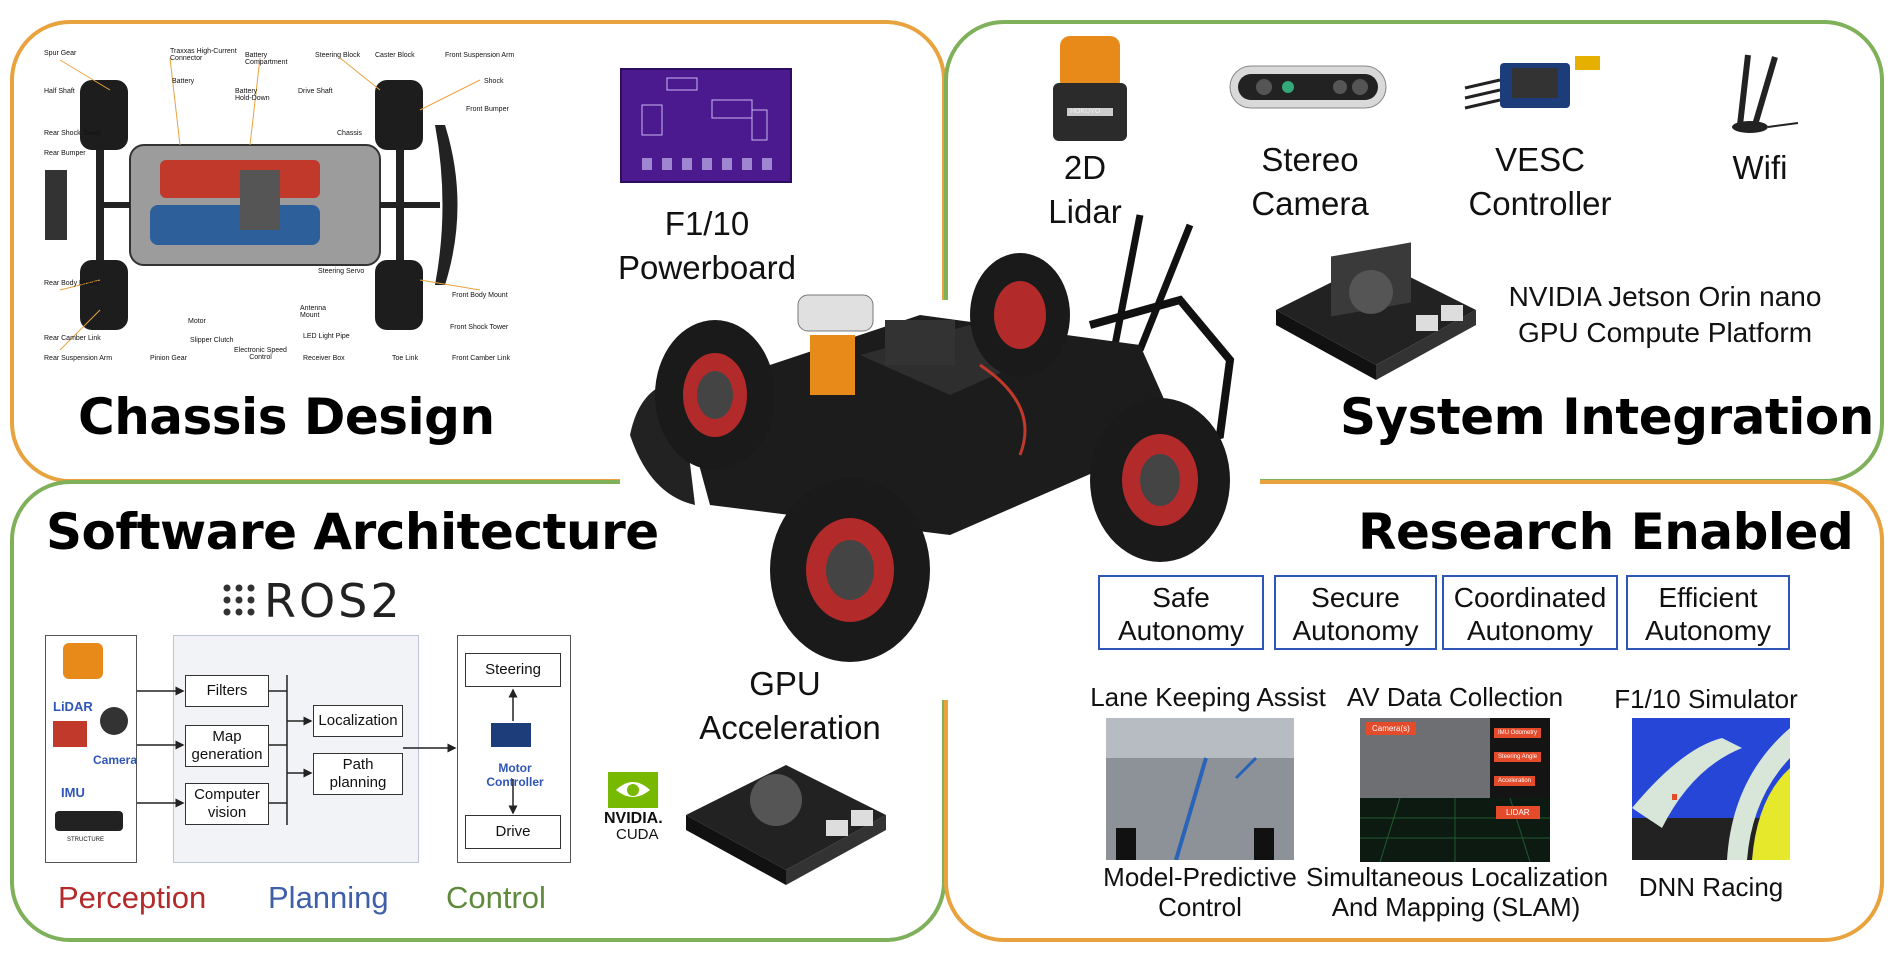 Image resolution: width=1894 pixels, height=970 pixels. Describe the element at coordinates (85, 840) in the screenshot. I see `structure-label: STRUCTURE` at that location.